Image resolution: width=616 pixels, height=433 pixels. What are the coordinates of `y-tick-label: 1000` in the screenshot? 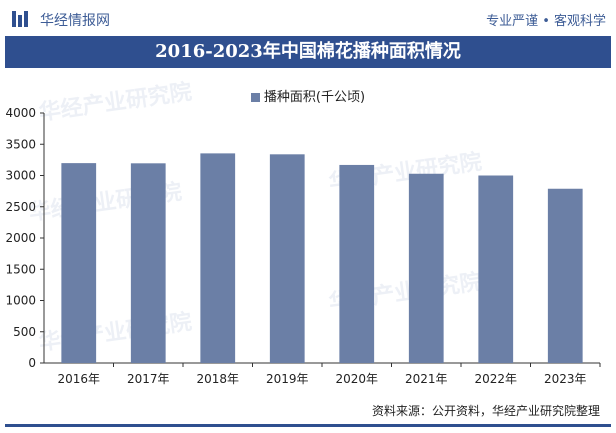 It's located at (20, 301).